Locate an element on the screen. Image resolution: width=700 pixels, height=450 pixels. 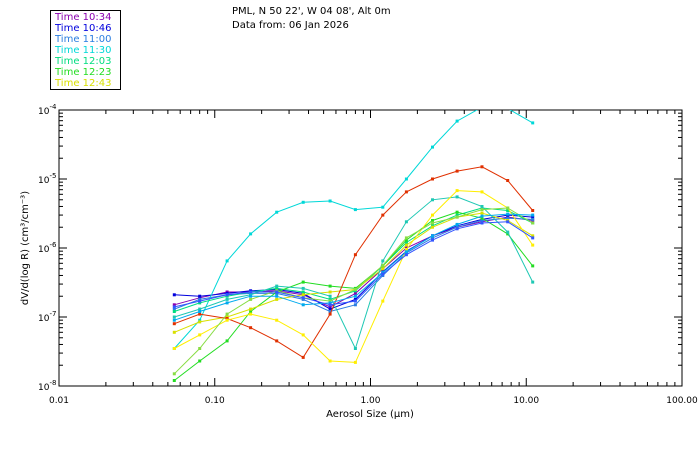
legend-item: Time 12:03 is located at coordinates (83, 61).